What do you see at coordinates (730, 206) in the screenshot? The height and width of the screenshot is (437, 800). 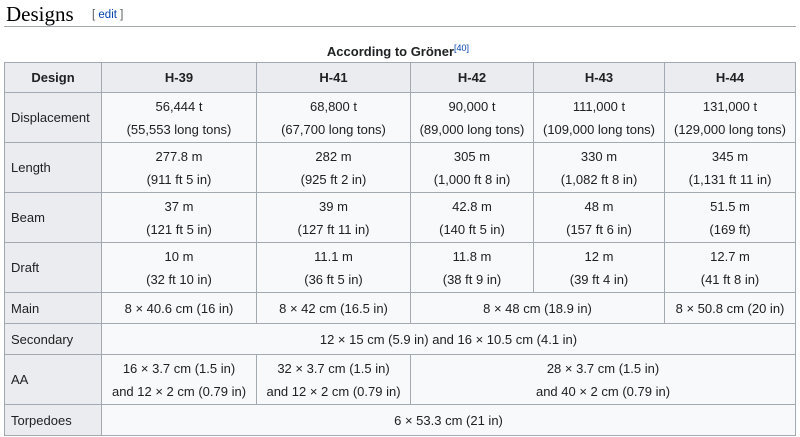 I see `cell-line: 51.5 m` at bounding box center [730, 206].